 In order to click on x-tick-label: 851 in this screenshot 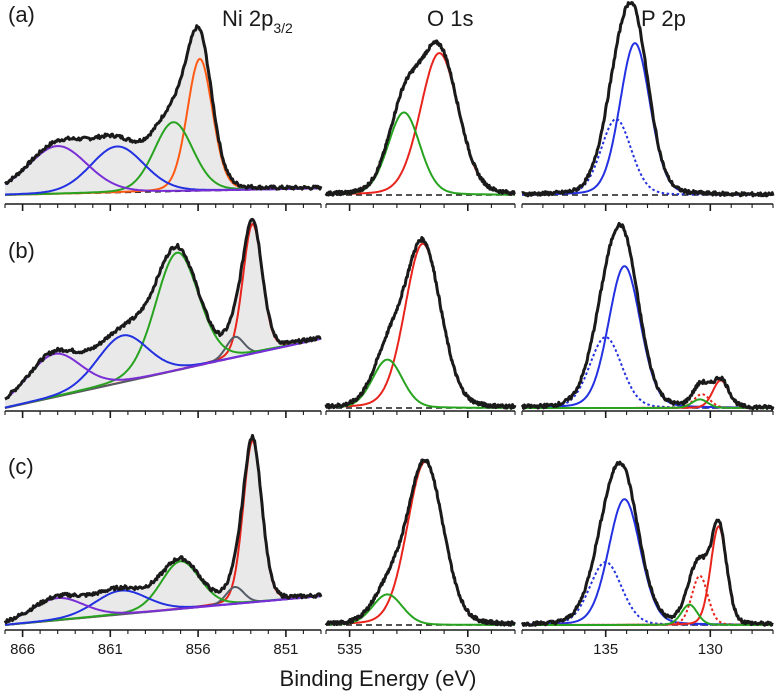, I will do `click(285, 649)`.